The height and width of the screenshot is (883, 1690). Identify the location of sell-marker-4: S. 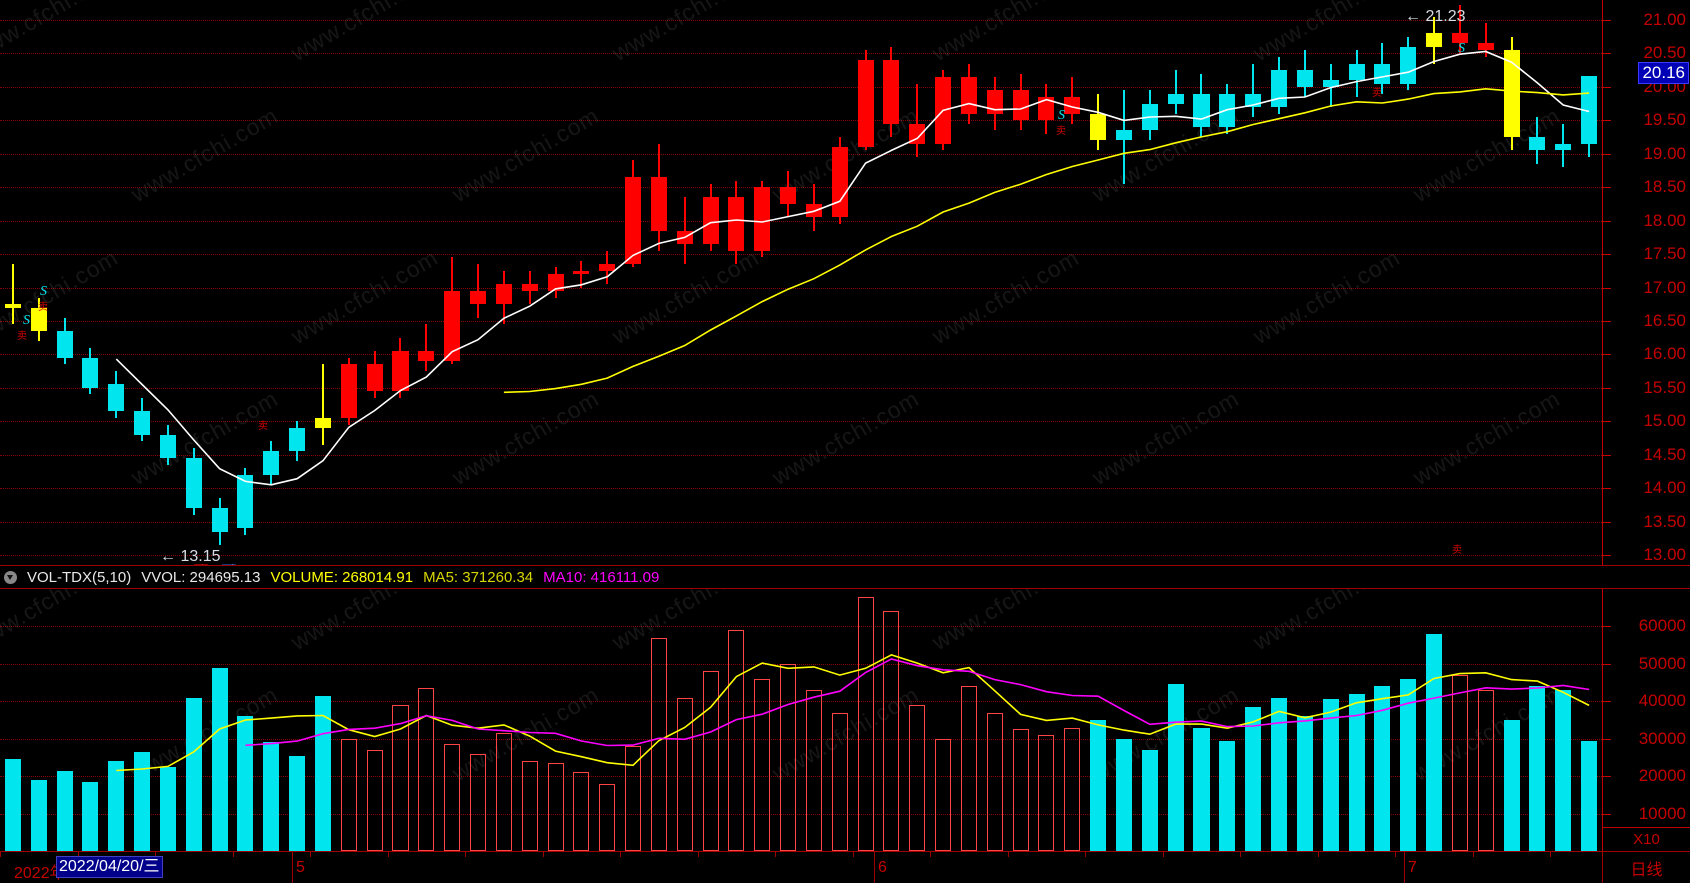
(1061, 115).